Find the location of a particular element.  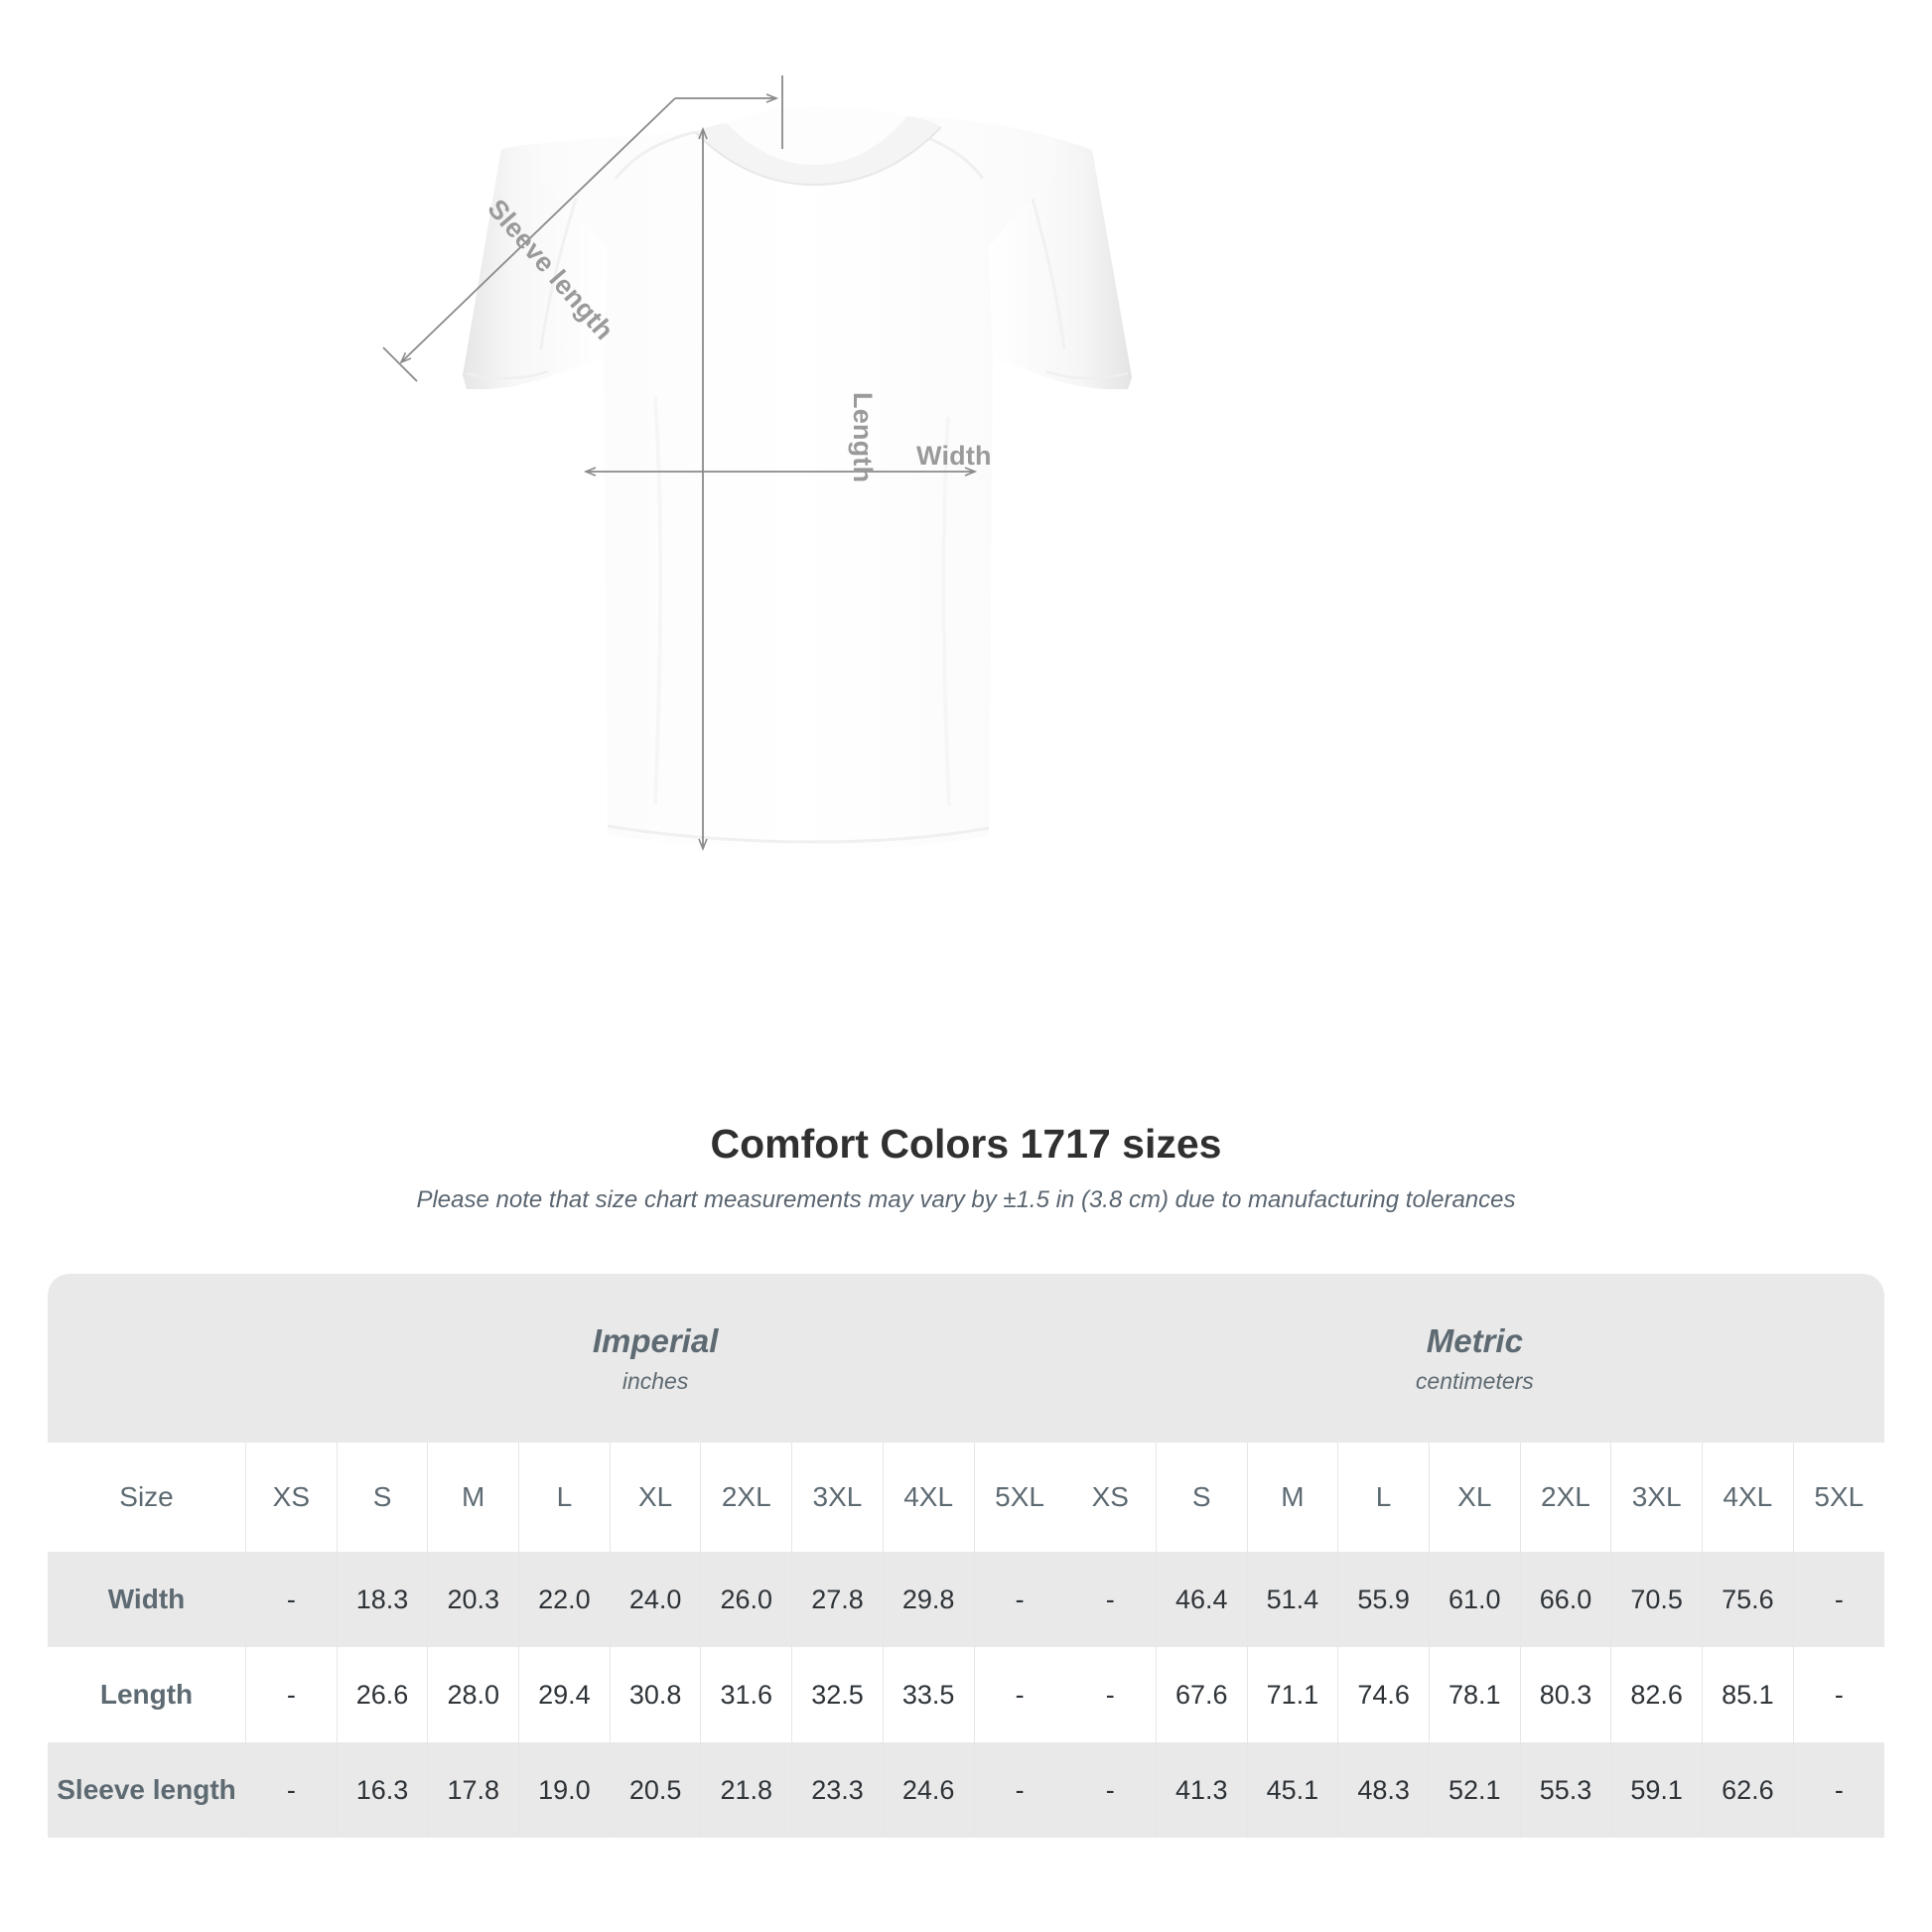

cell-length-imperial-l: 29.4 is located at coordinates (565, 1695).